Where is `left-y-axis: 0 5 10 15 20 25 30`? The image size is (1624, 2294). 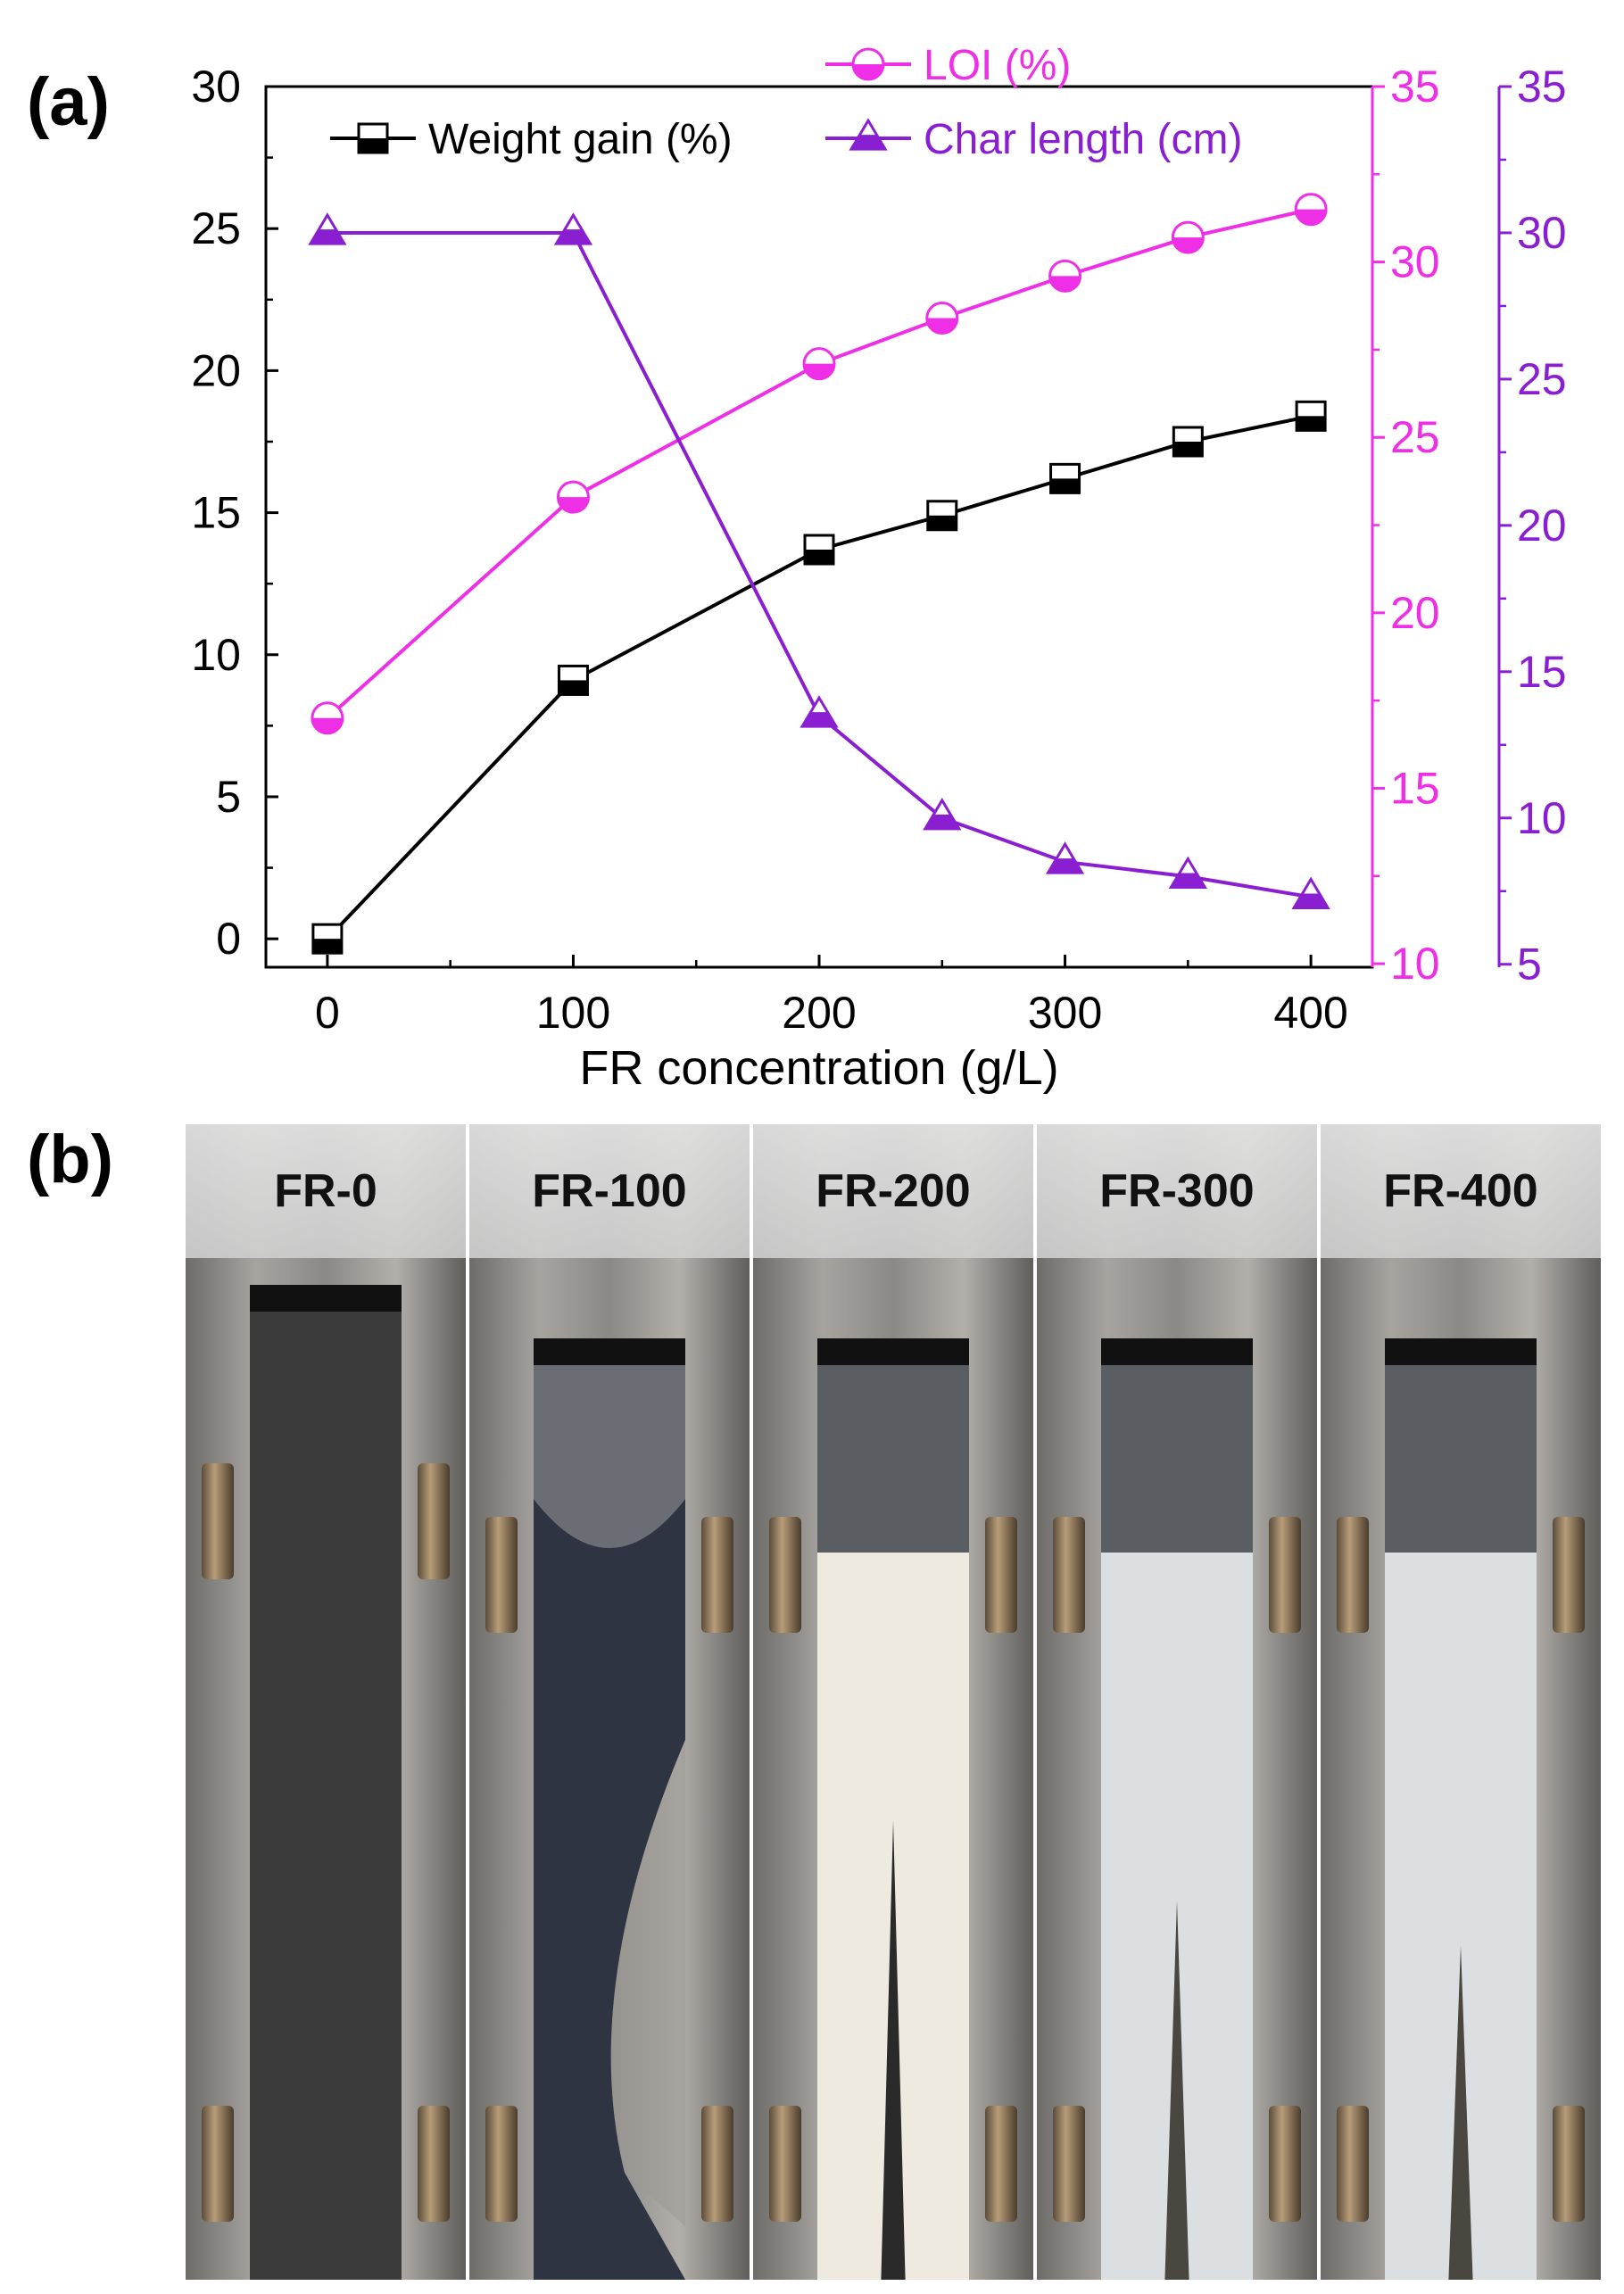 left-y-axis: 0 5 10 15 20 25 30 is located at coordinates (234, 513).